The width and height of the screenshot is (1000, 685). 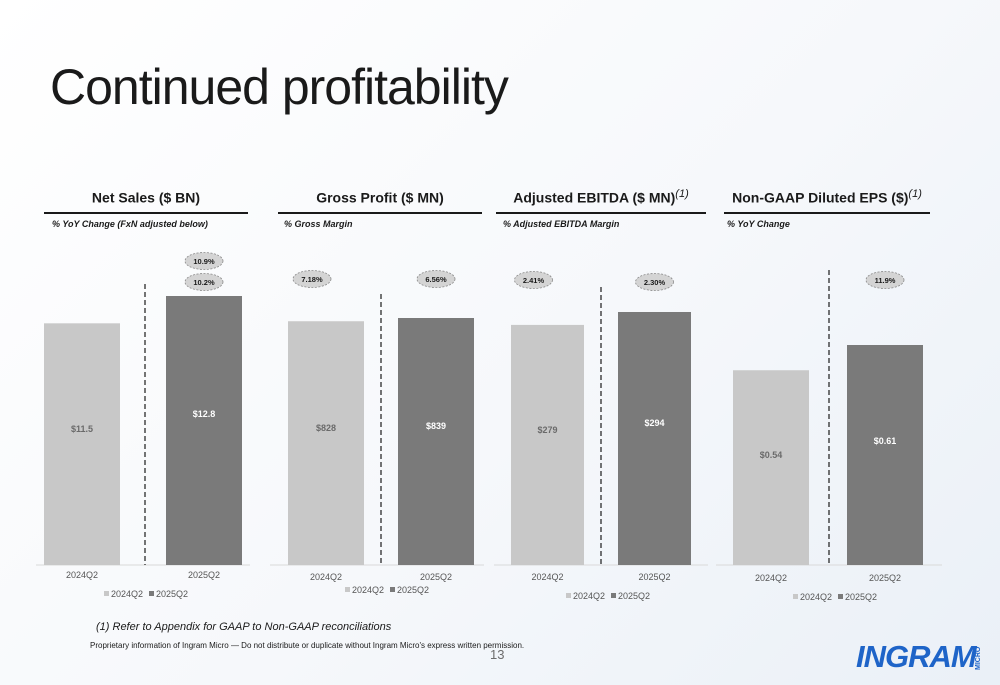 I want to click on chart-title-text: Gross Profit ($ MN), so click(x=380, y=197).